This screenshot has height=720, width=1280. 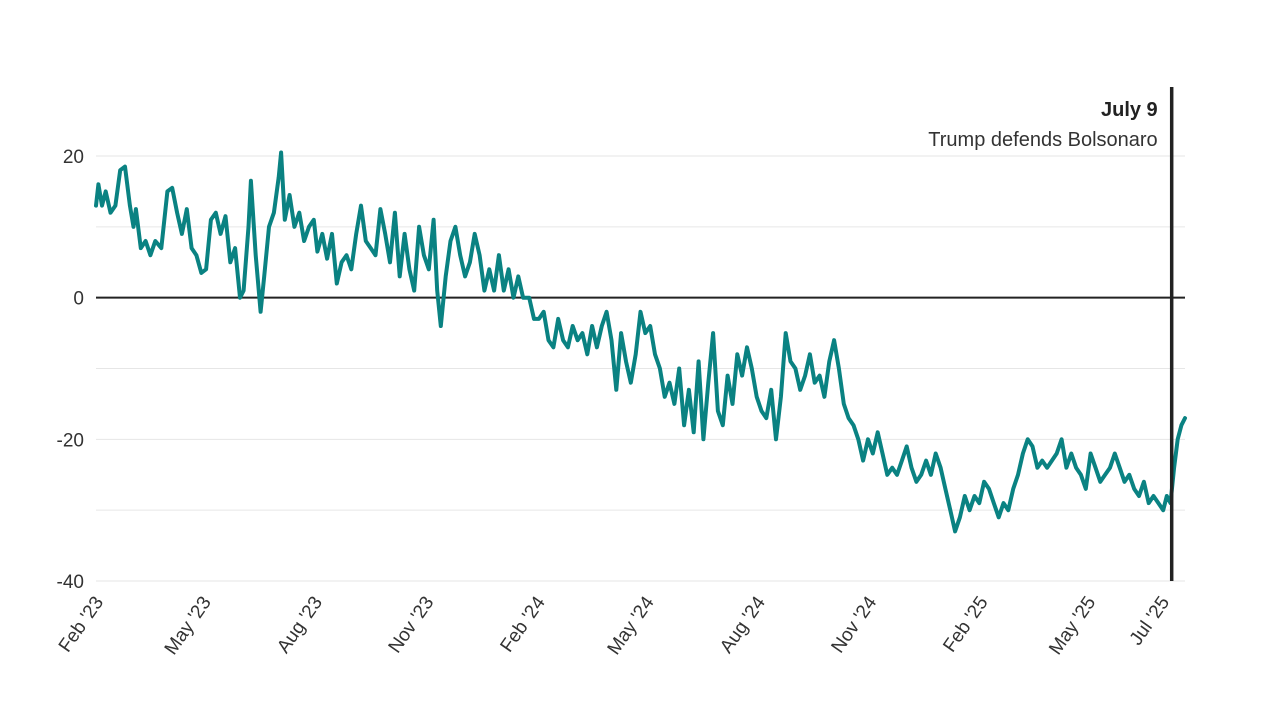 I want to click on y-tick-label: -20, so click(x=70, y=440).